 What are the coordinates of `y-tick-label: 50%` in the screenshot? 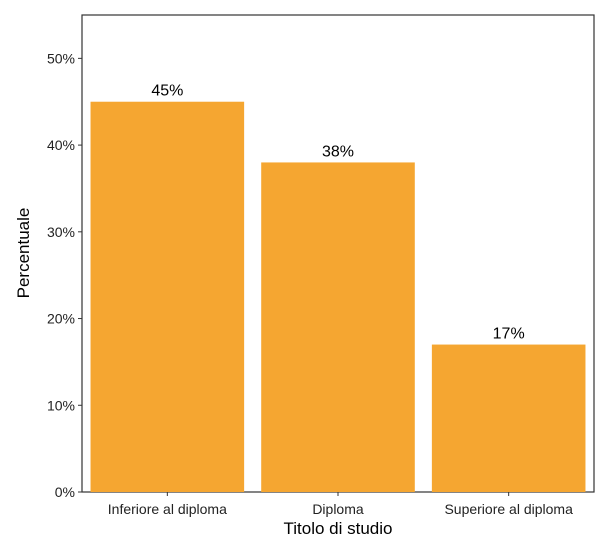 It's located at (61, 58).